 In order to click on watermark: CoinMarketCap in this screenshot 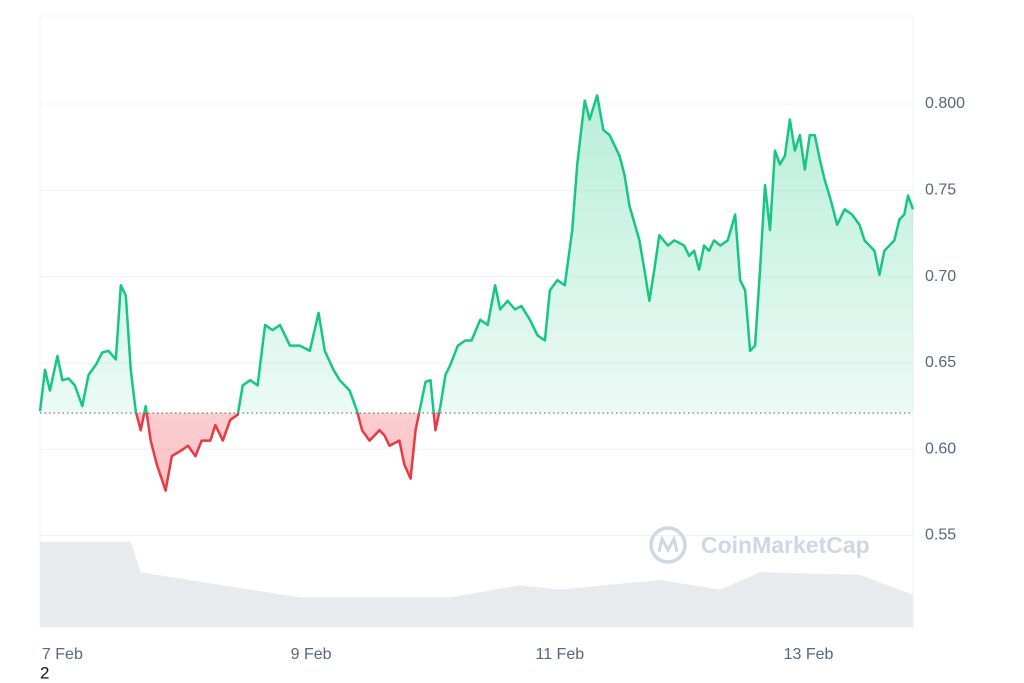, I will do `click(759, 545)`.